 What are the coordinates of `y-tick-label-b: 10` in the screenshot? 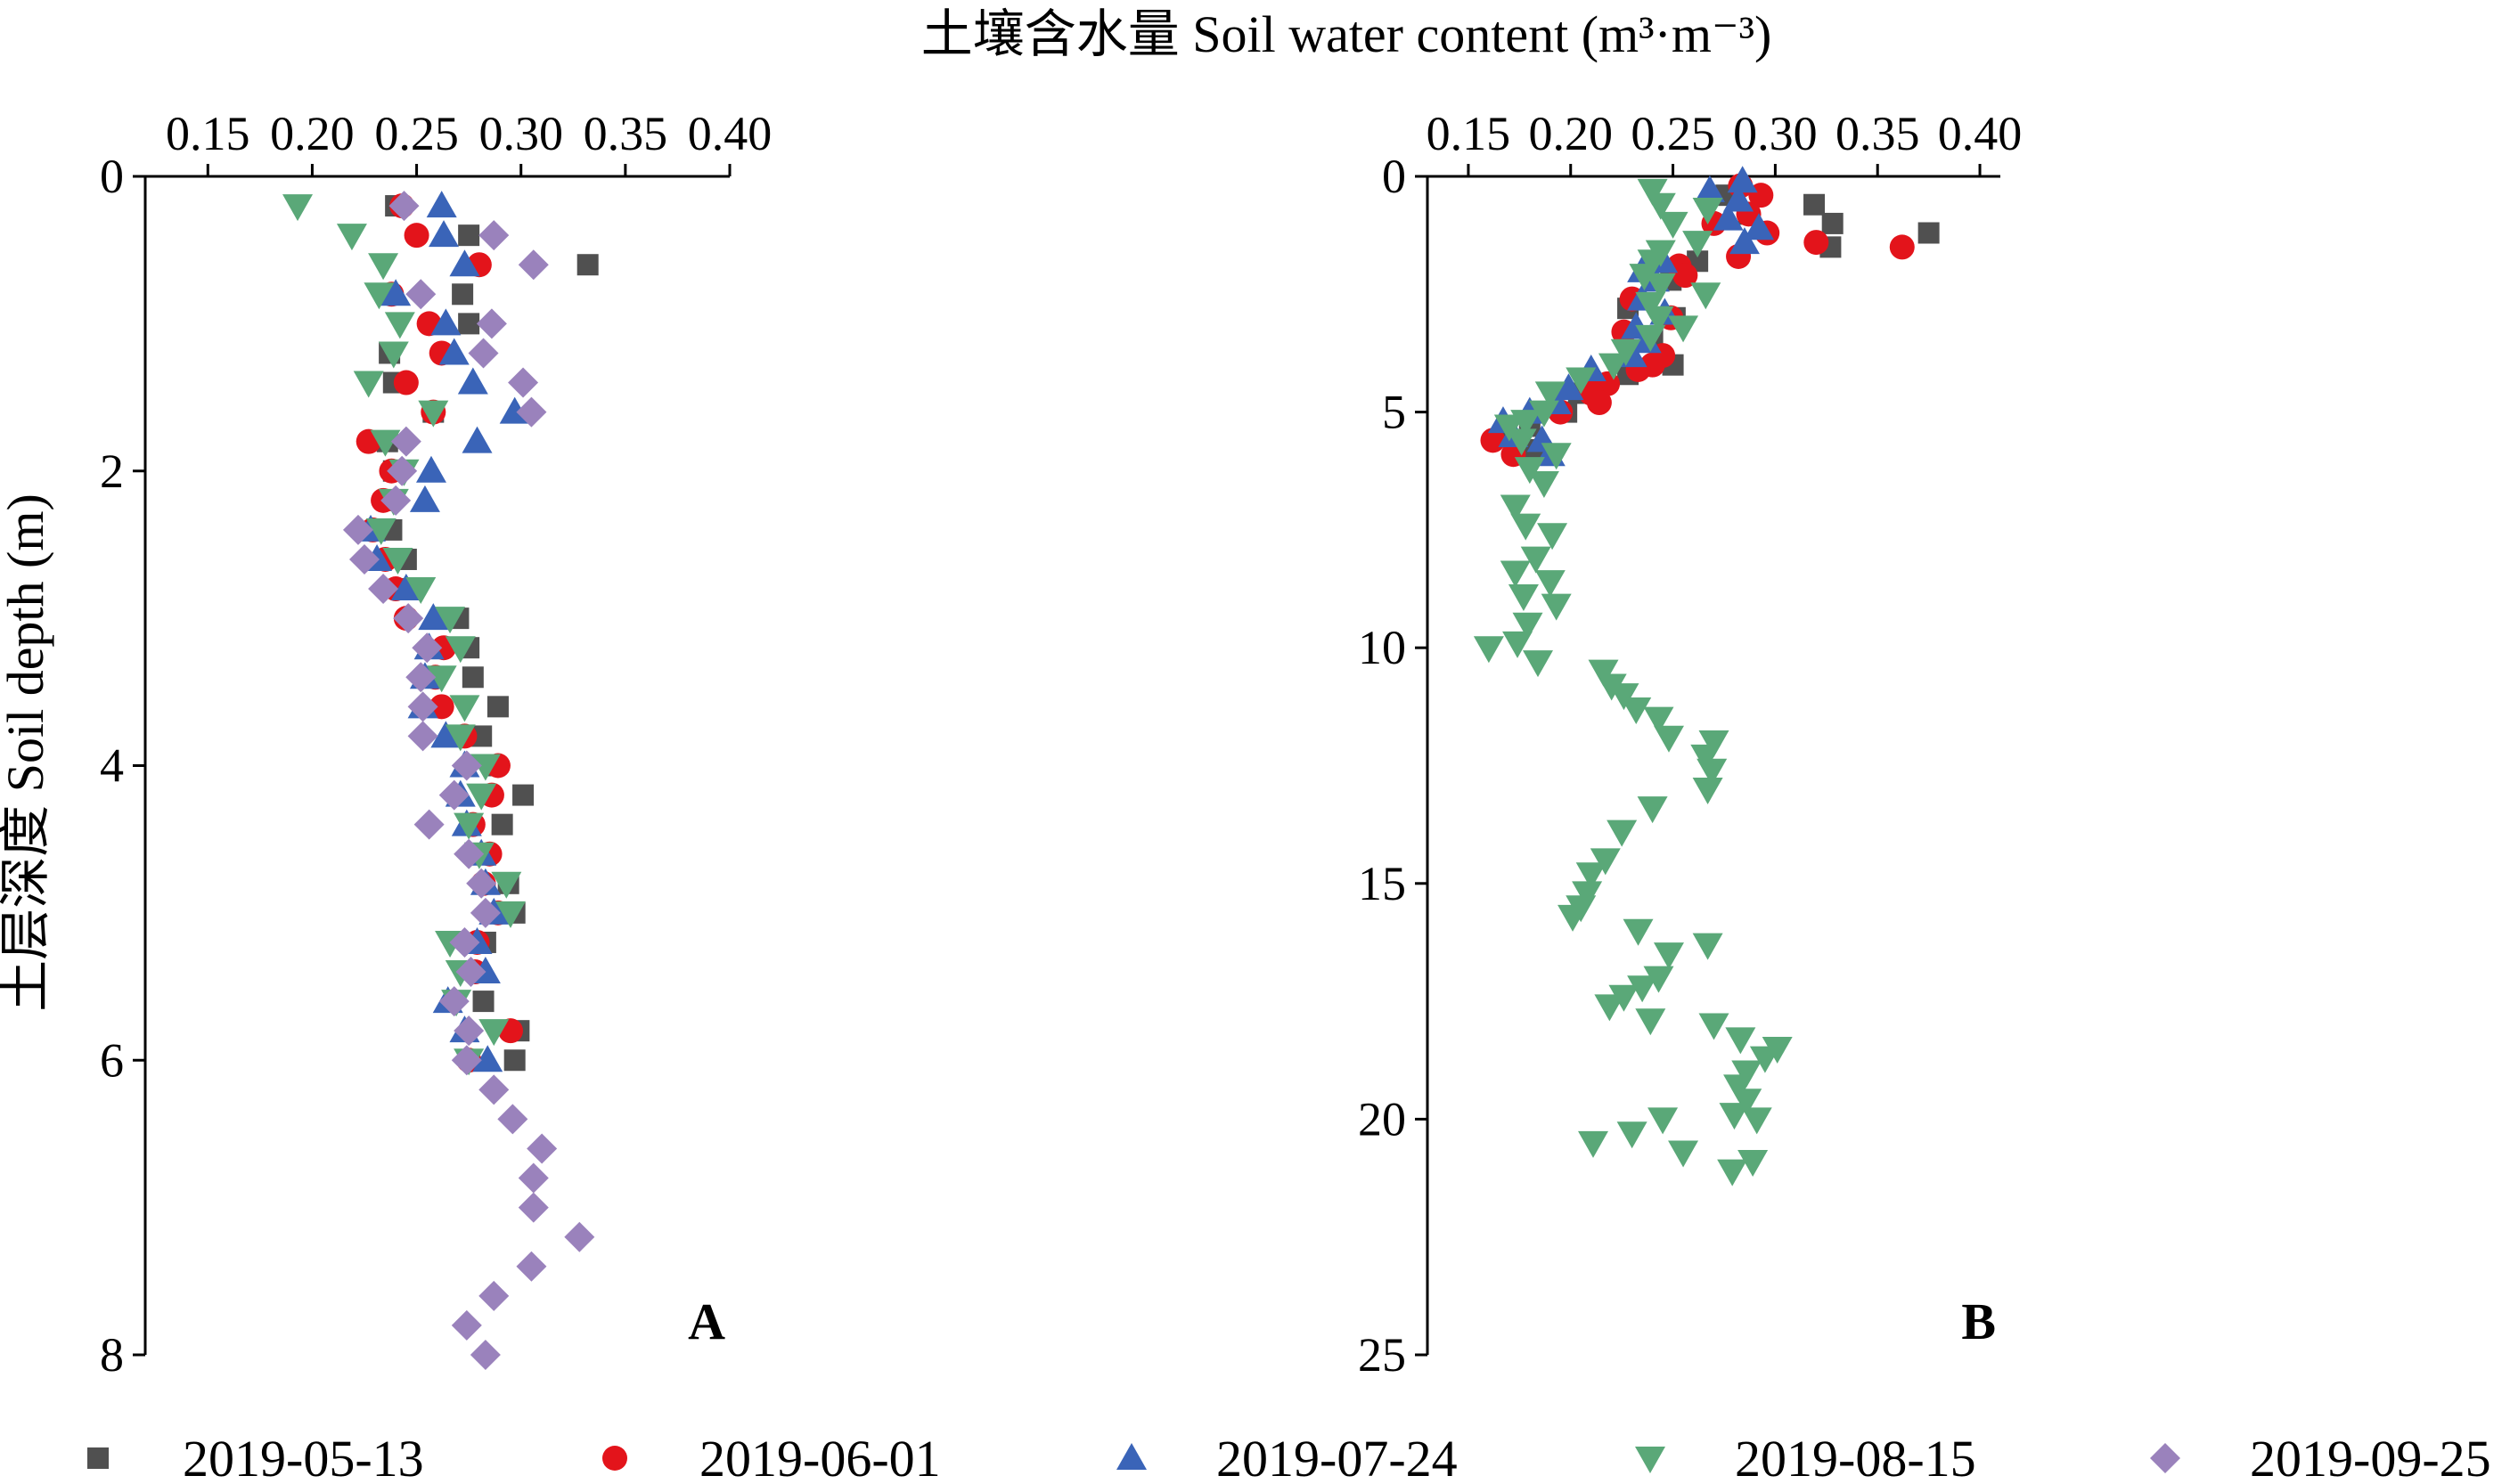 It's located at (1382, 647).